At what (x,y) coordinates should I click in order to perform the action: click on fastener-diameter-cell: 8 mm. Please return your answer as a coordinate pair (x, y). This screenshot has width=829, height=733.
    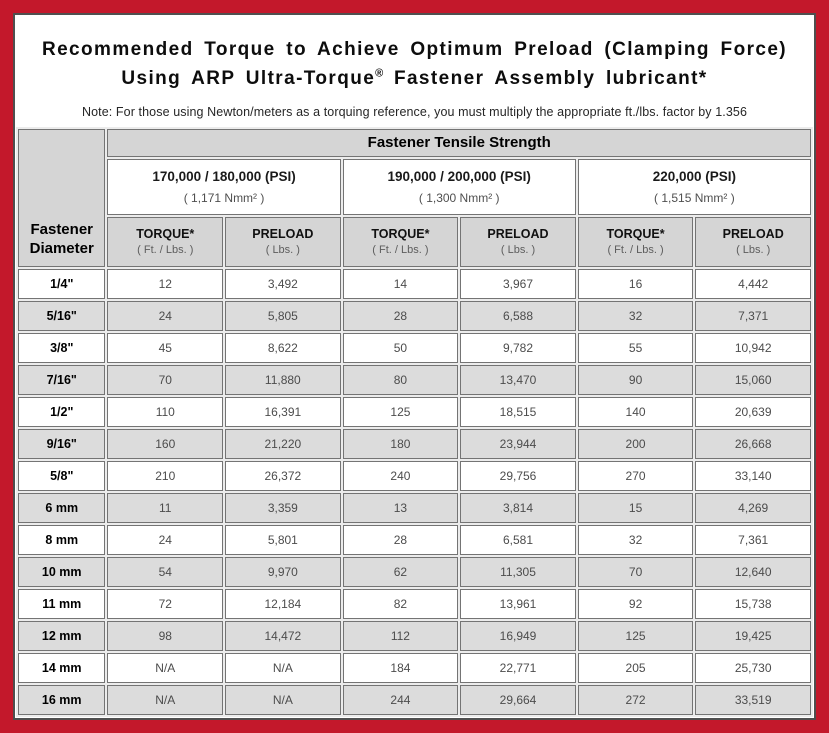
    Looking at the image, I should click on (62, 539).